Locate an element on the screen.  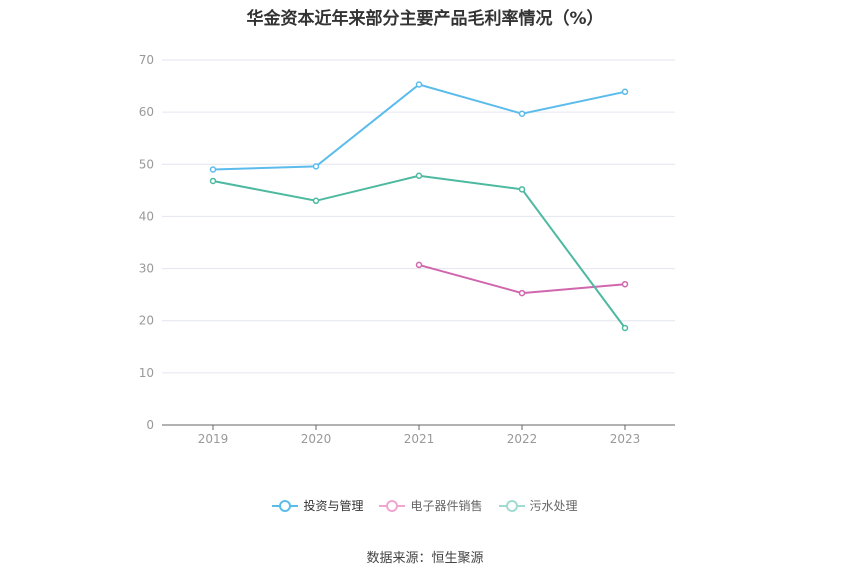
x-tick-label: 2023 is located at coordinates (625, 439).